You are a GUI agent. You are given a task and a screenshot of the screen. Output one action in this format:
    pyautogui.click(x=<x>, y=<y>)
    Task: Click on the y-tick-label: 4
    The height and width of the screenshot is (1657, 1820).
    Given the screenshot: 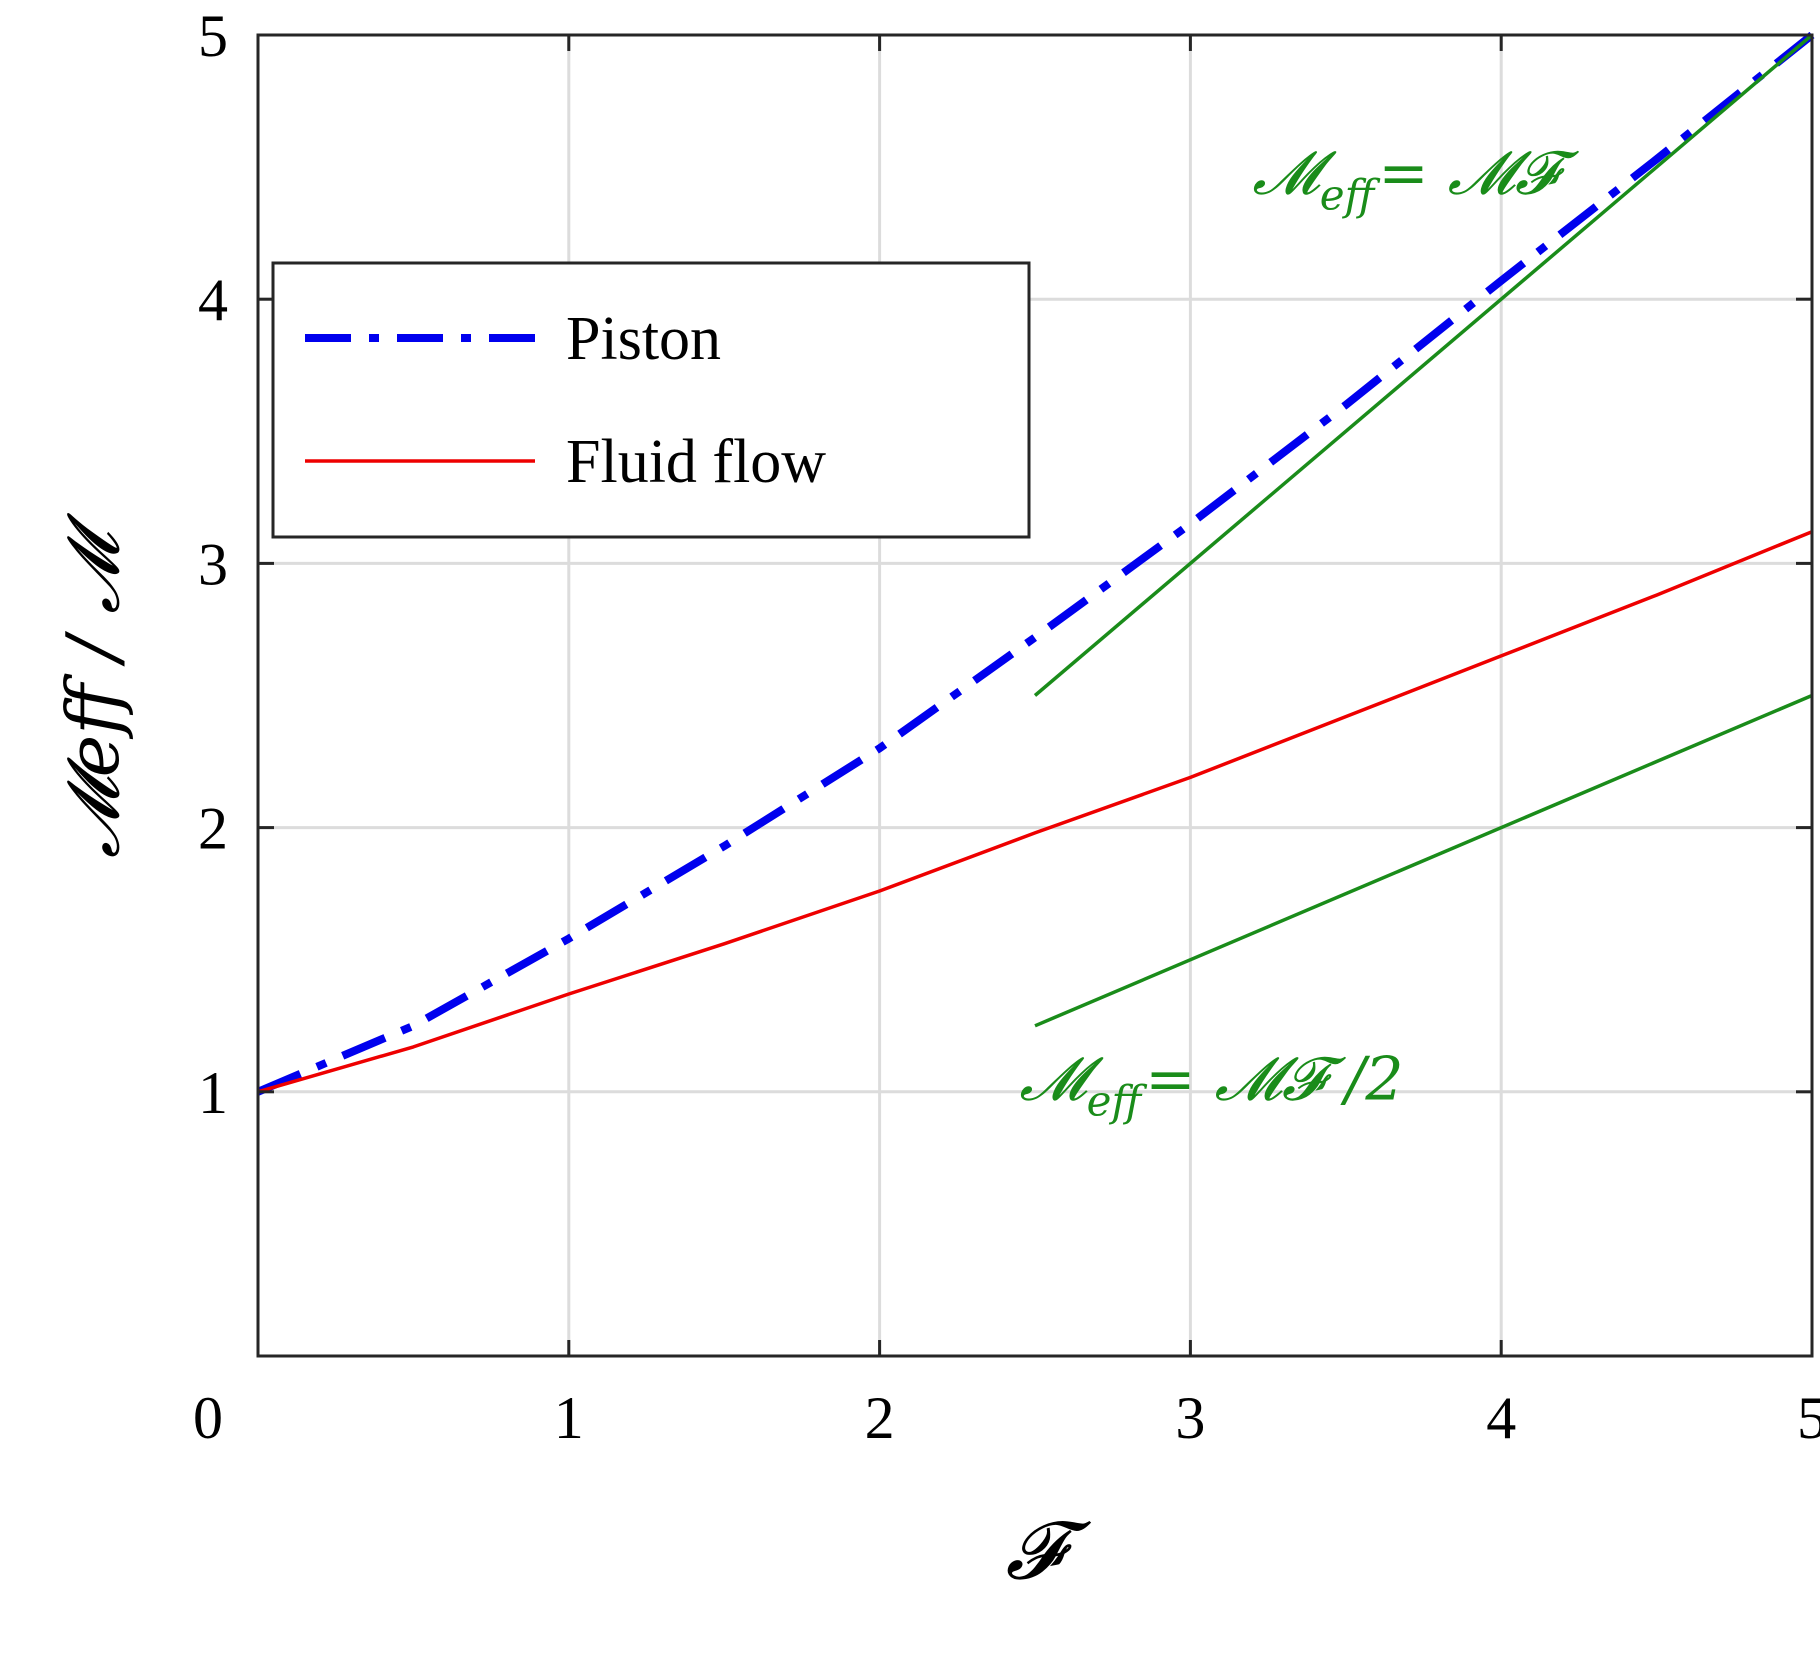 What is the action you would take?
    pyautogui.click(x=213, y=300)
    